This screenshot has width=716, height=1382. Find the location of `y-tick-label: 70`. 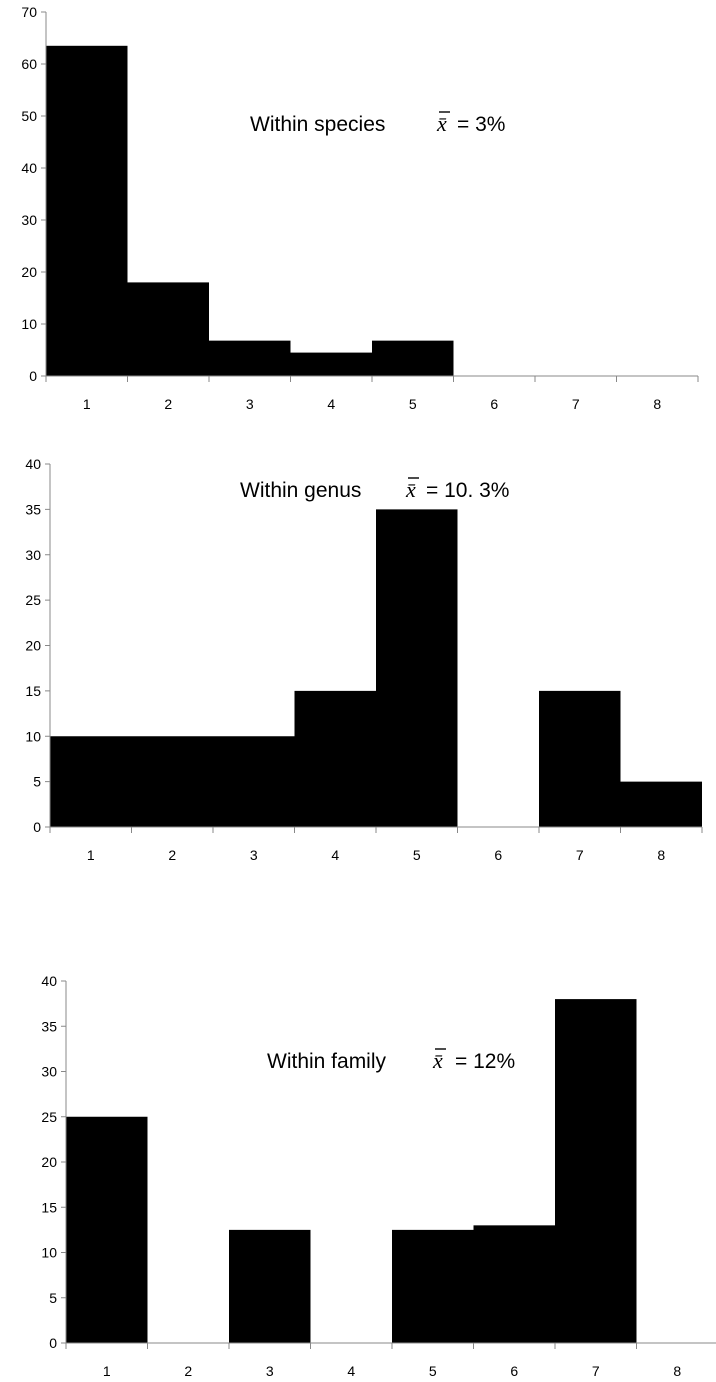

y-tick-label: 70 is located at coordinates (29, 12).